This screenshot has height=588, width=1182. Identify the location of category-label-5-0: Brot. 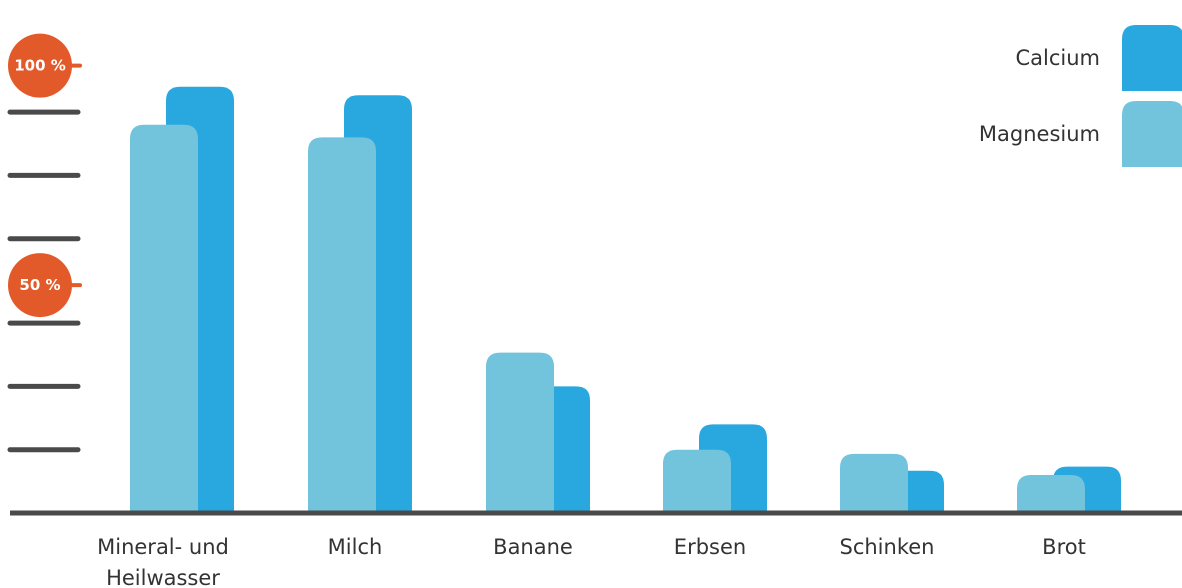
(1064, 547).